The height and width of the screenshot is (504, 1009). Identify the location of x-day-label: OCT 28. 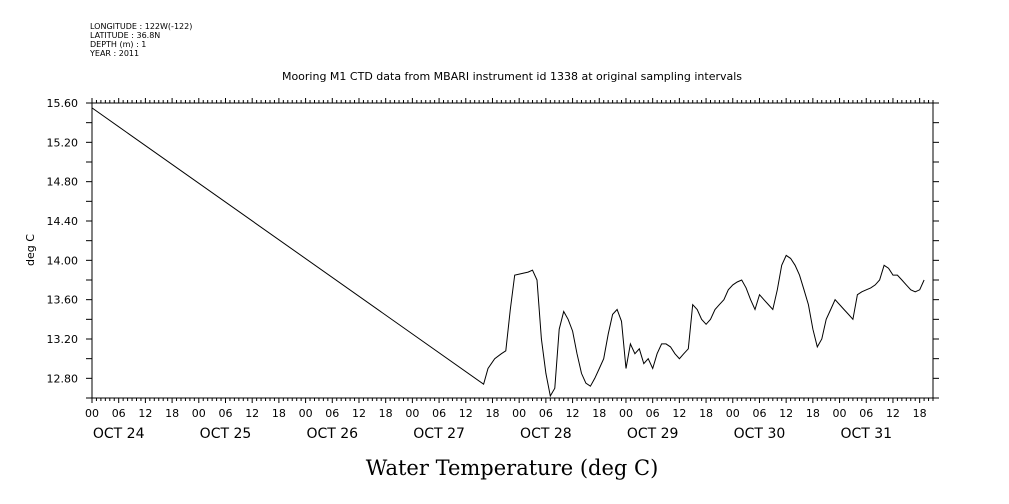
(546, 434).